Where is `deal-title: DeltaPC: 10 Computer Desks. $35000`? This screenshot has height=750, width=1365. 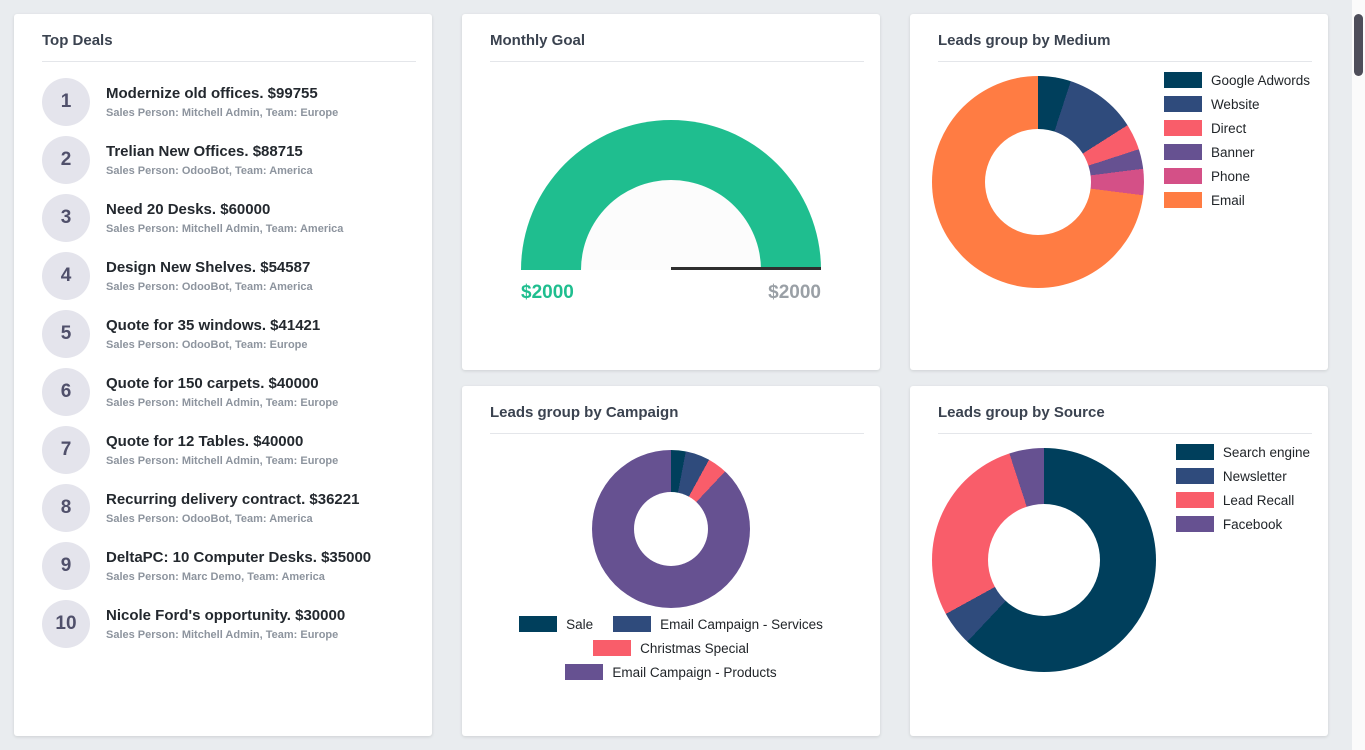 deal-title: DeltaPC: 10 Computer Desks. $35000 is located at coordinates (239, 557).